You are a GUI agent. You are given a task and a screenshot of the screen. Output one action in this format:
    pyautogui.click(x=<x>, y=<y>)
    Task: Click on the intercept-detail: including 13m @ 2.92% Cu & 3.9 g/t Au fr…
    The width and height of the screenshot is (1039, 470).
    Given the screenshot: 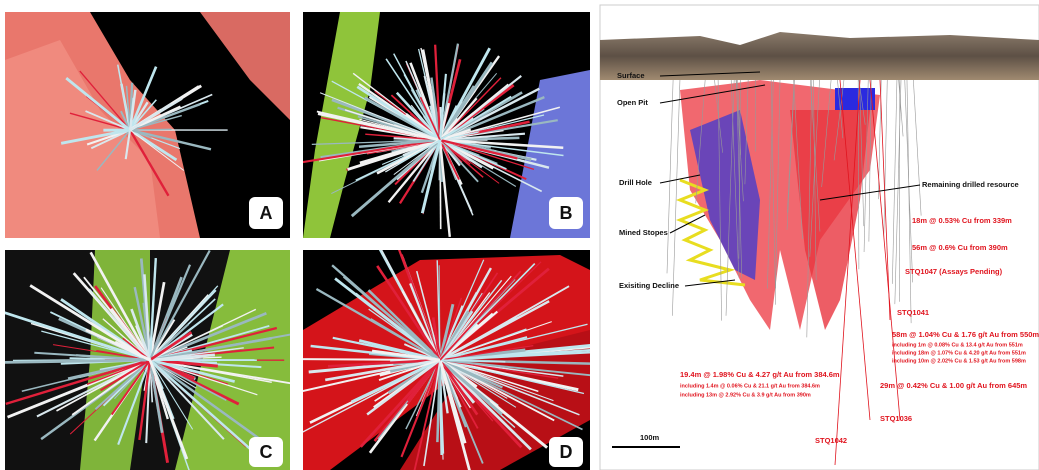 What is the action you would take?
    pyautogui.click(x=745, y=395)
    